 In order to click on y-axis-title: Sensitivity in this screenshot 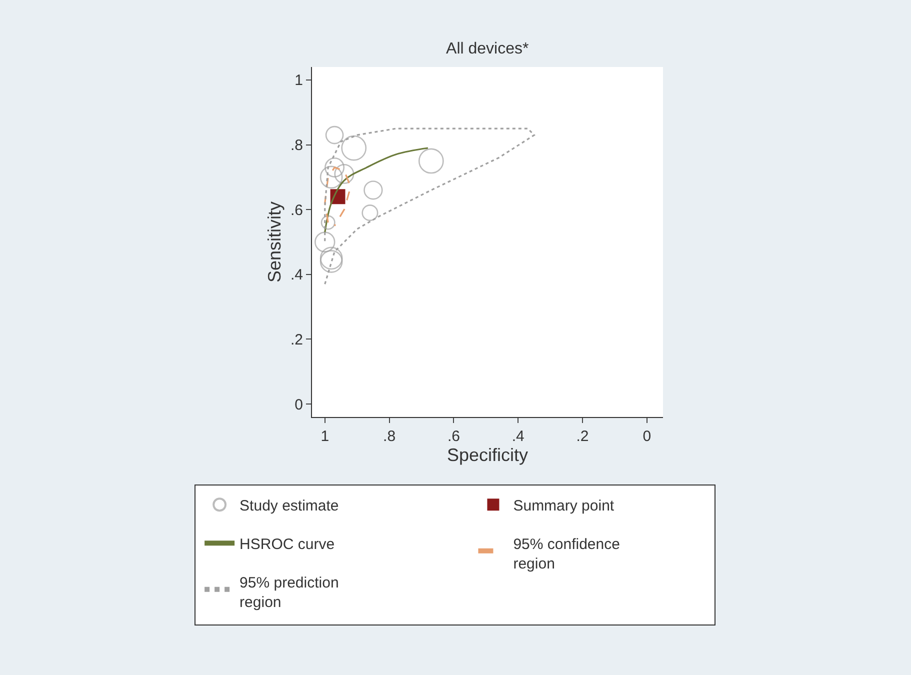, I will do `click(274, 242)`.